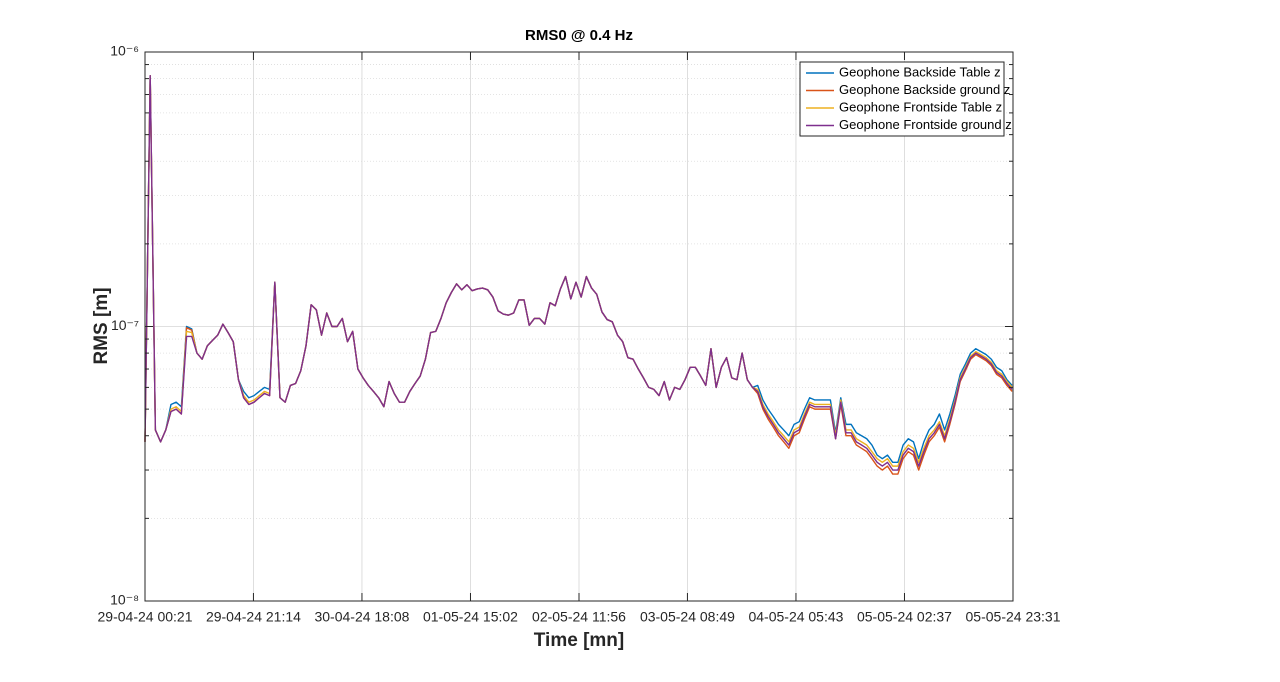 This screenshot has height=682, width=1280. What do you see at coordinates (253, 617) in the screenshot?
I see `x-tick-label: 29-04-24 21:14` at bounding box center [253, 617].